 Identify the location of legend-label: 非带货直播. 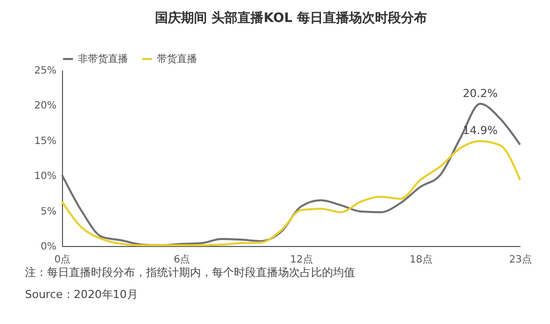
(103, 59).